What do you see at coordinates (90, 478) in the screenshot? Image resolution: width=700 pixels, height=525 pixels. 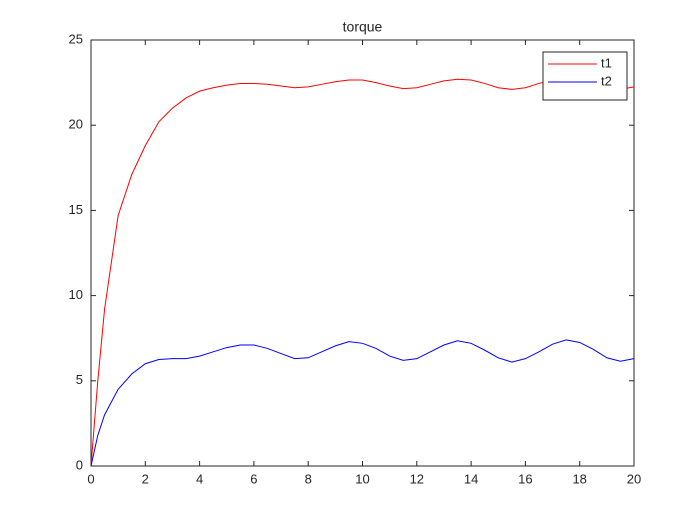 I see `x-tick-label: 0` at bounding box center [90, 478].